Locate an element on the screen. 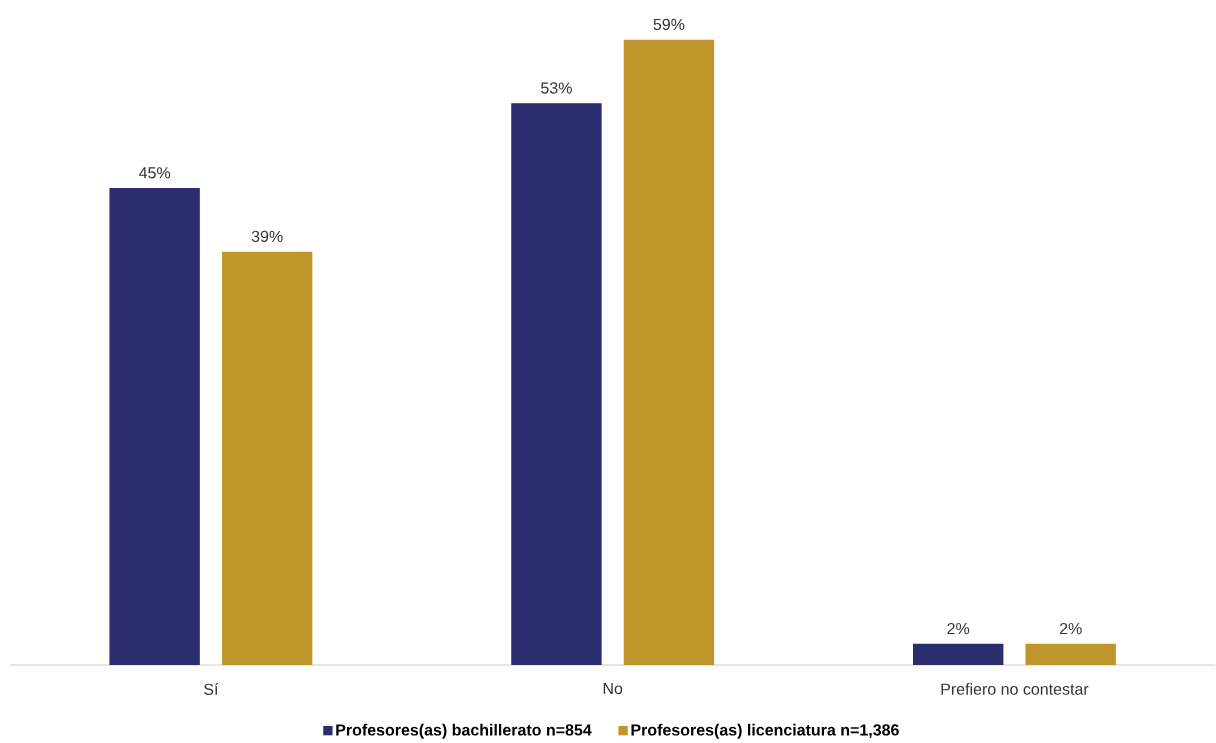  data-label: 39% is located at coordinates (267, 236).